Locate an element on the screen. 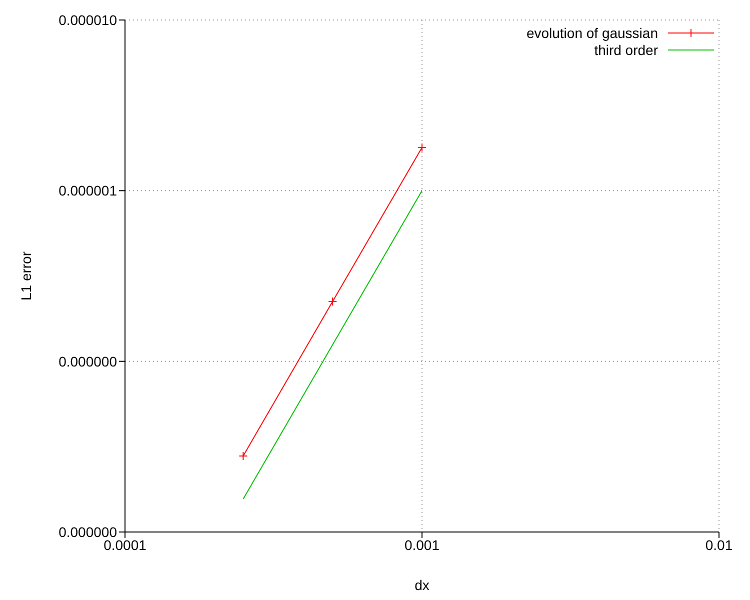 The width and height of the screenshot is (750, 600). y-tick-label: 0.000000 is located at coordinates (88, 361).